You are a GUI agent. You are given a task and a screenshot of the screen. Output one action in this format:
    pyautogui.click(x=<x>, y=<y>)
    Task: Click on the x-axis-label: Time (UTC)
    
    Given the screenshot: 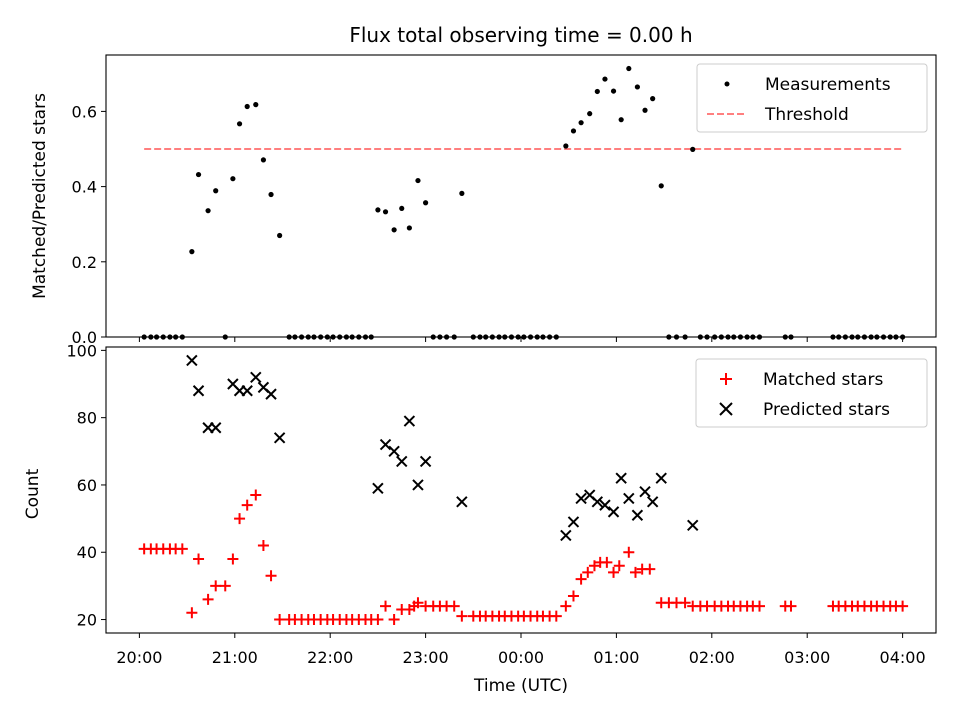 What is the action you would take?
    pyautogui.click(x=520, y=686)
    